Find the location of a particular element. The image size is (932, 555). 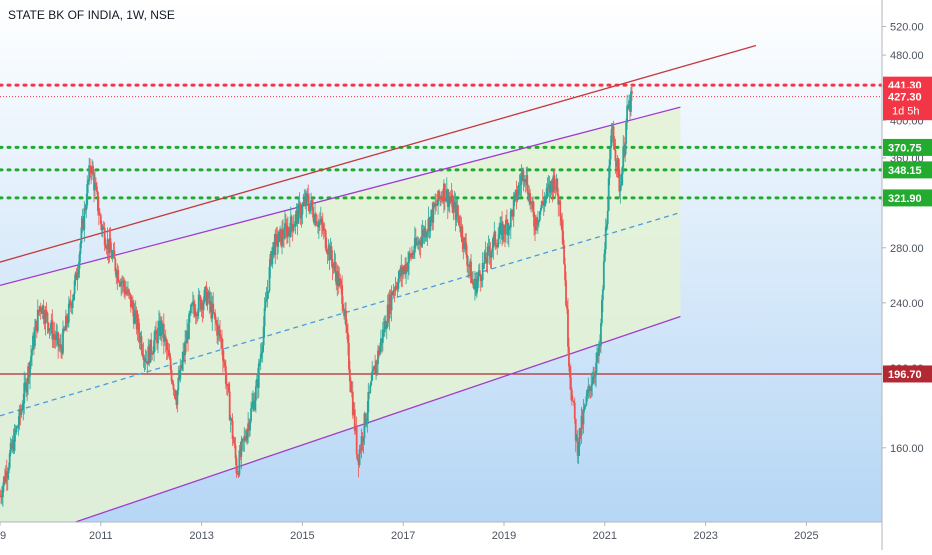

time-axis-panel is located at coordinates (441, 536).